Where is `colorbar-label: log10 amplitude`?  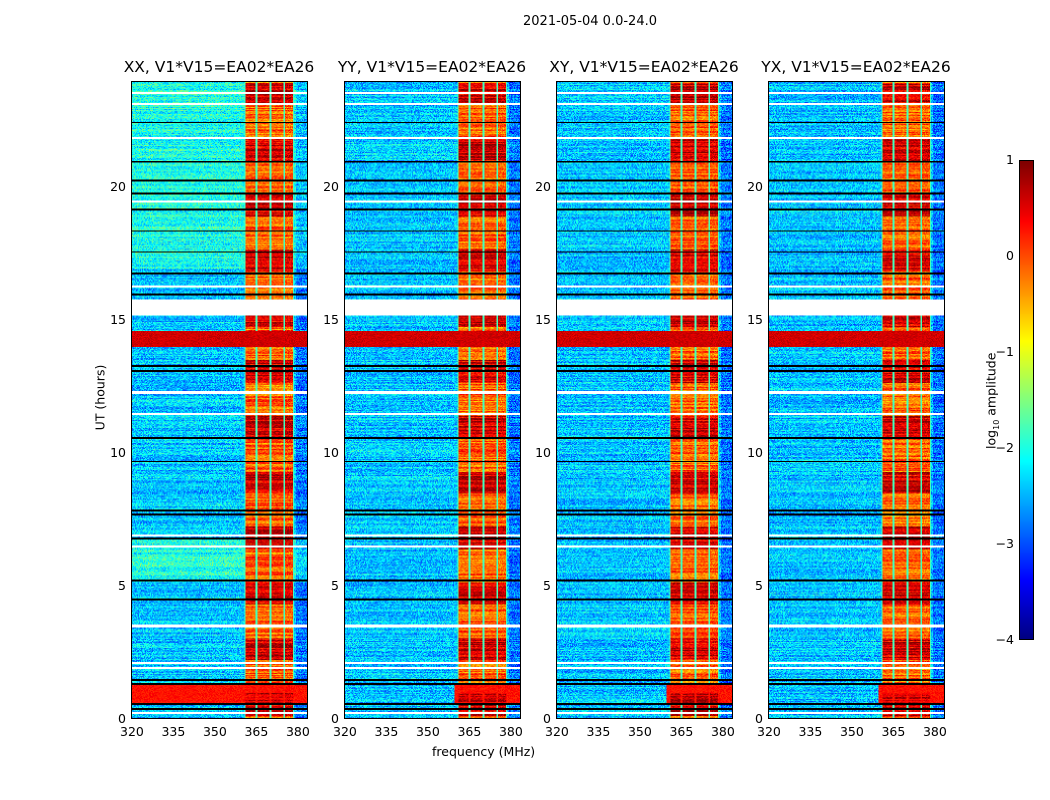 colorbar-label: log10 amplitude is located at coordinates (992, 401).